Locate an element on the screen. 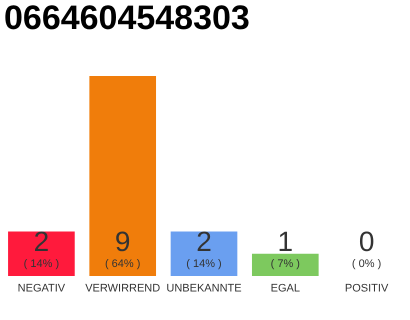 The image size is (410, 320). x-tick-label: UNBEKANNTE is located at coordinates (204, 288).